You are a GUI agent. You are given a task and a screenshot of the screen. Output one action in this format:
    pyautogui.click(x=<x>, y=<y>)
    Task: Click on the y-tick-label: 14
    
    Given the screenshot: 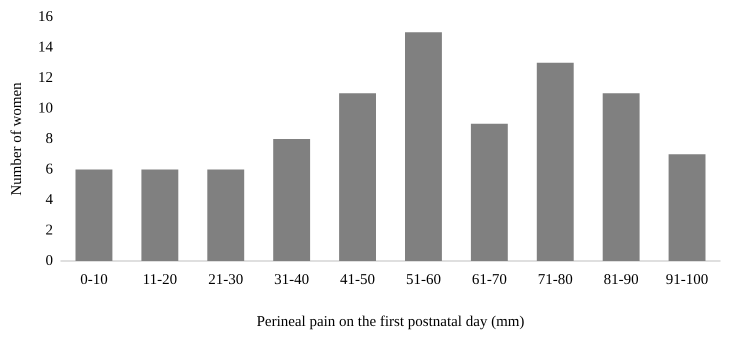 What is the action you would take?
    pyautogui.click(x=46, y=47)
    